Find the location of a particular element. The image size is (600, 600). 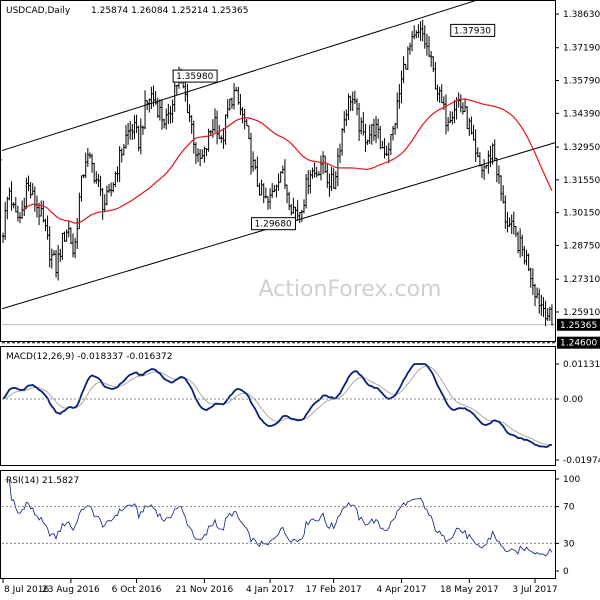

rsi-tick-label: 70 is located at coordinates (569, 508).